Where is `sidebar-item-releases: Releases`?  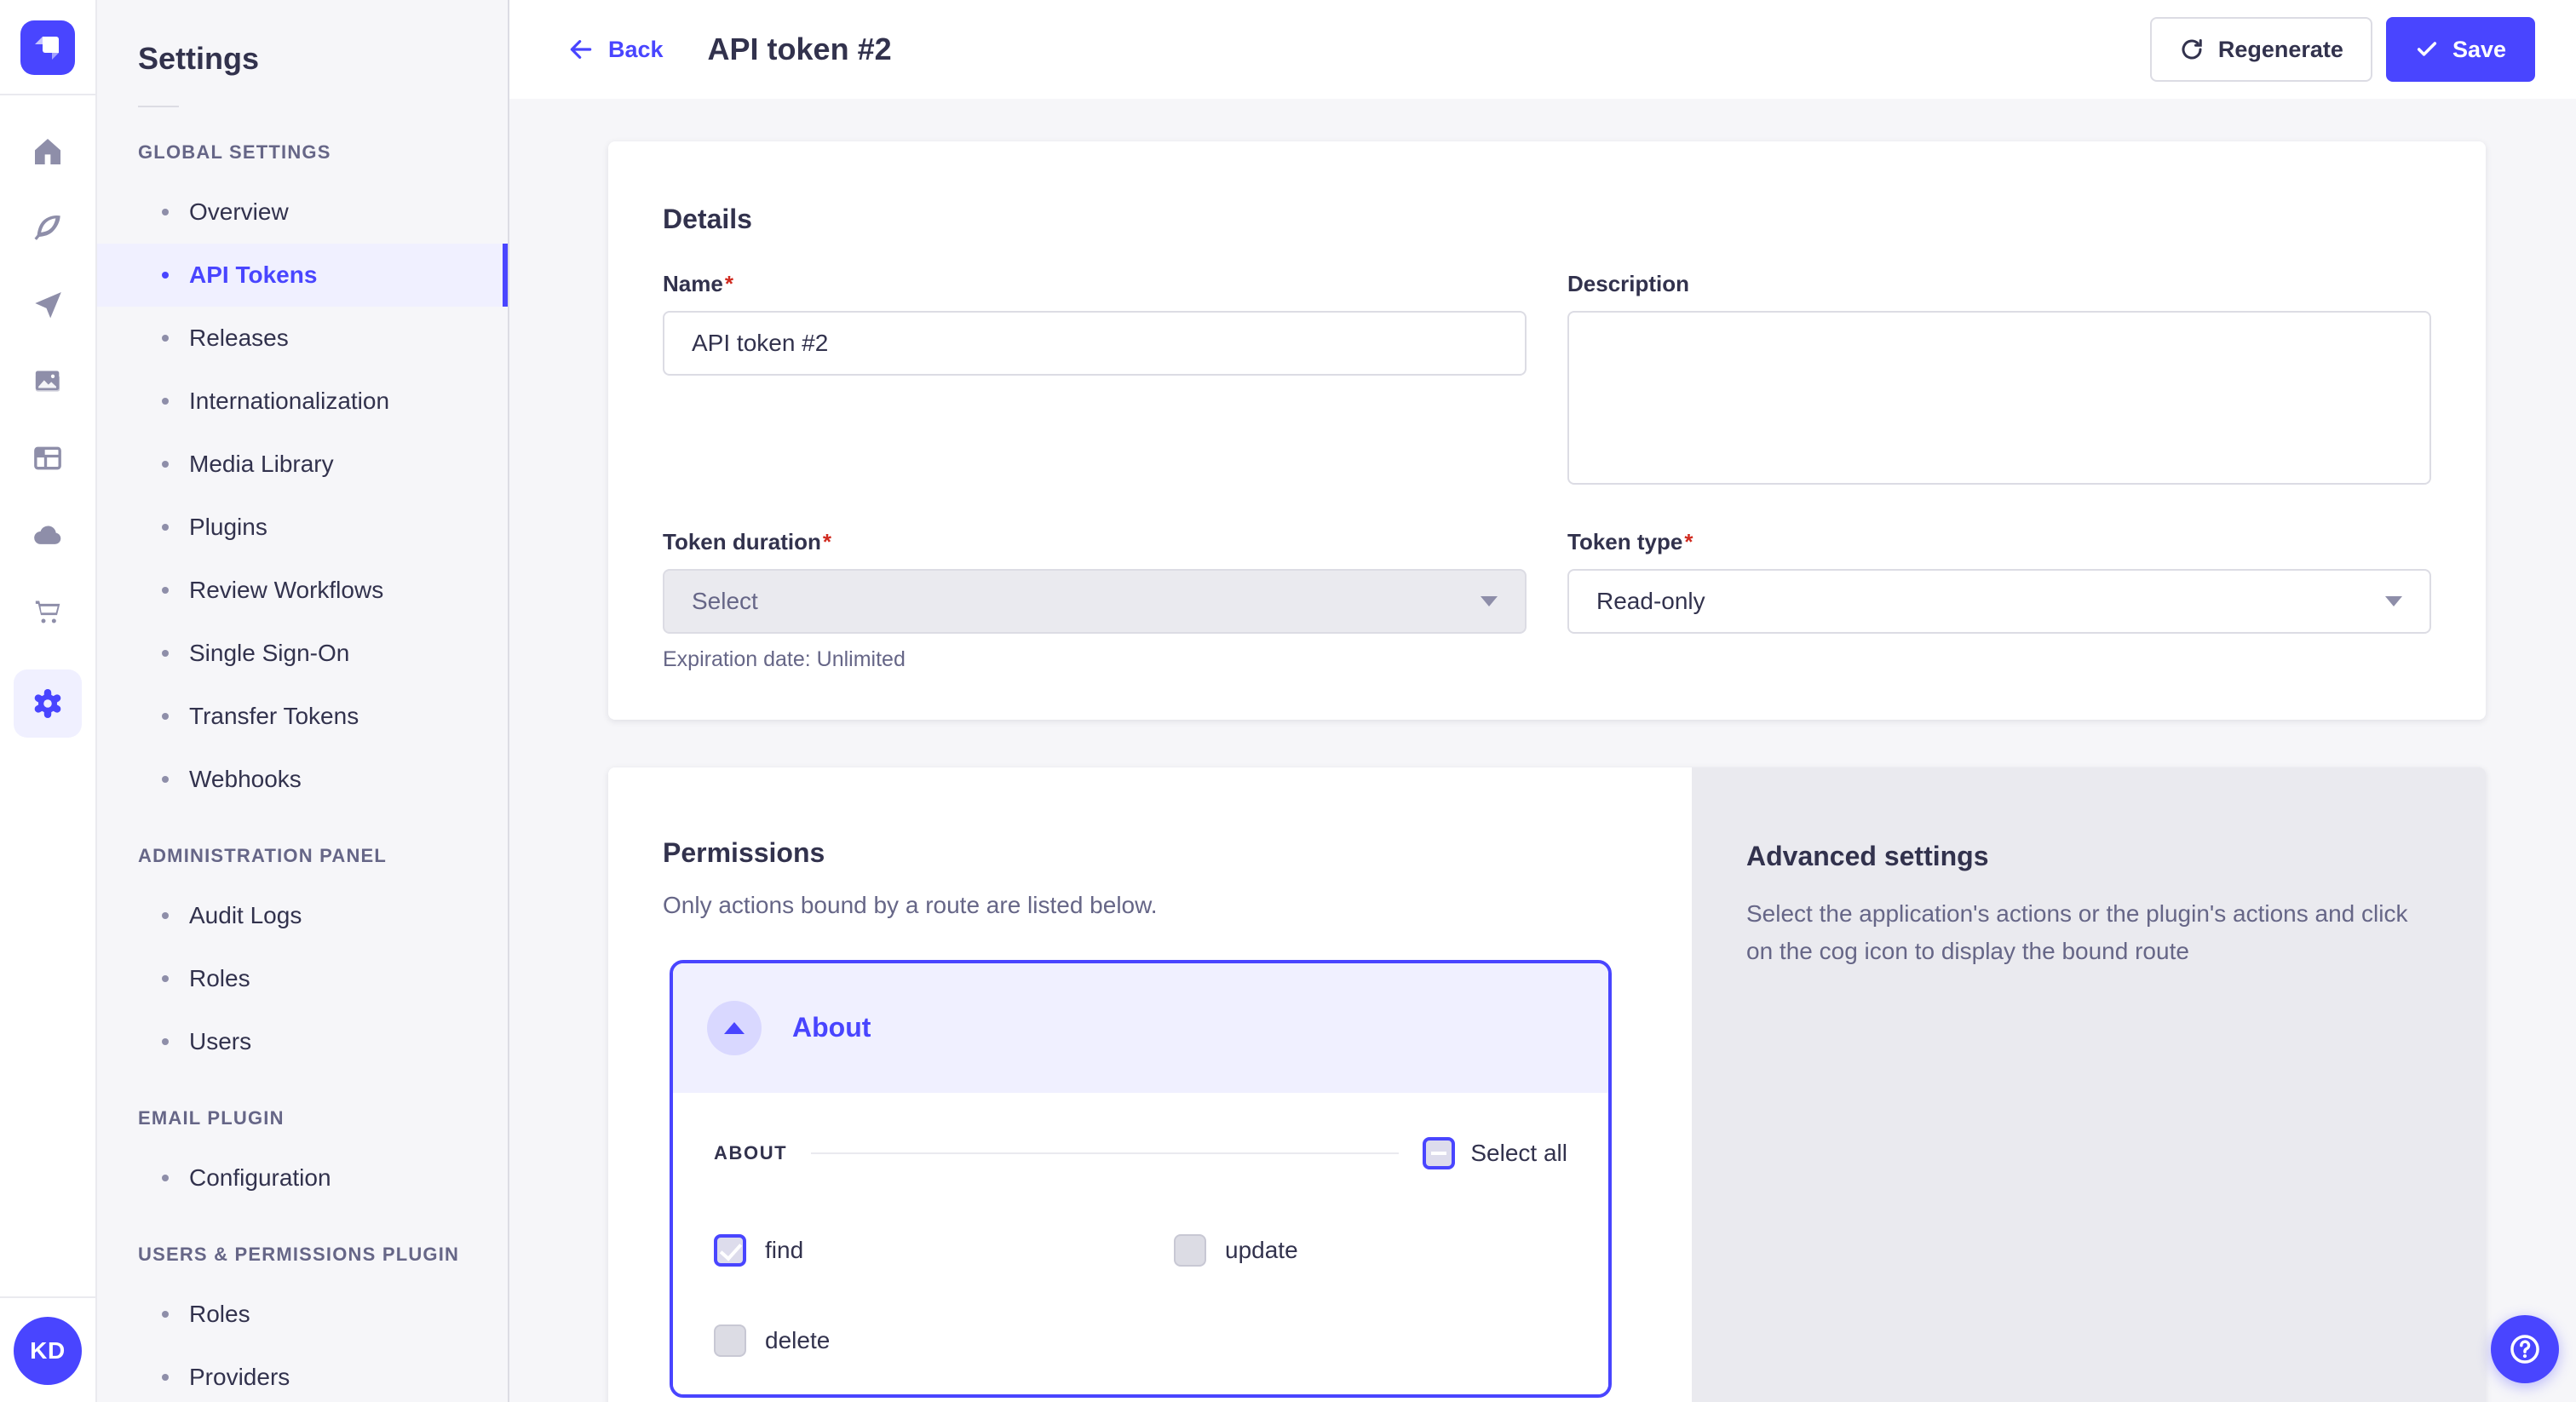
sidebar-item-releases: Releases is located at coordinates (302, 338).